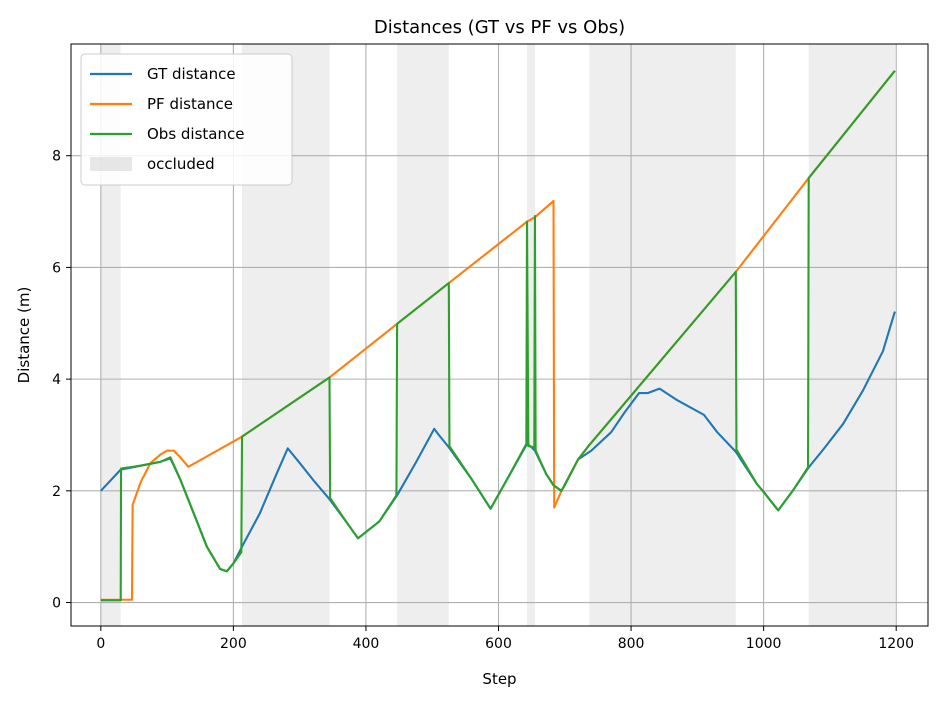 This screenshot has height=704, width=943. I want to click on y-tick-label: 2, so click(56, 492).